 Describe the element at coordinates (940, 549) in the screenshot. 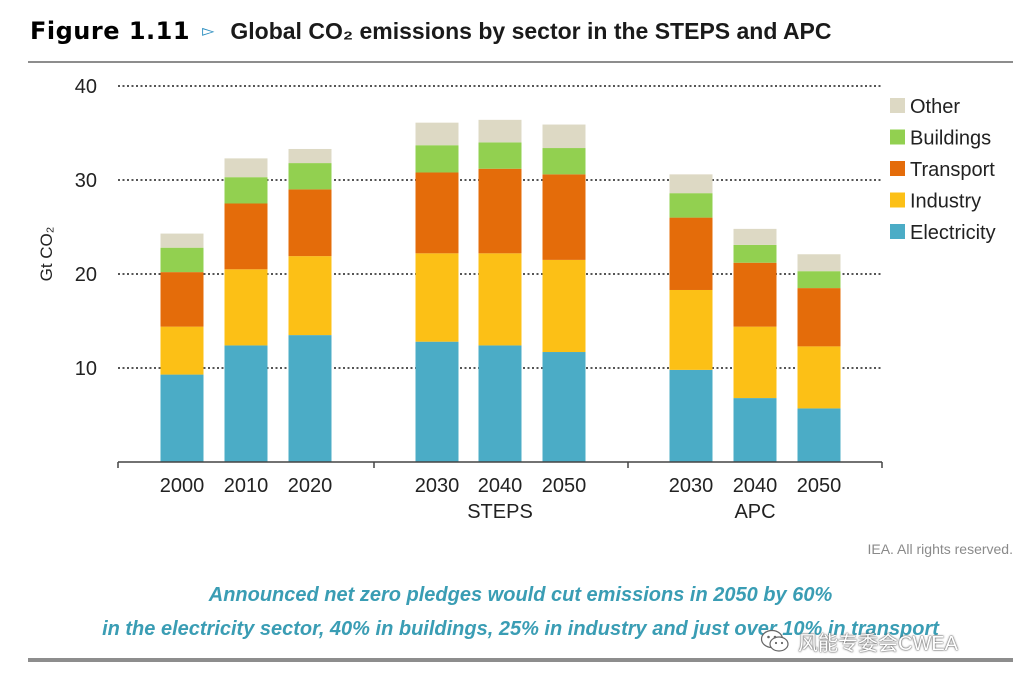

I see `credit-note: IEA. All rights reserved.` at that location.